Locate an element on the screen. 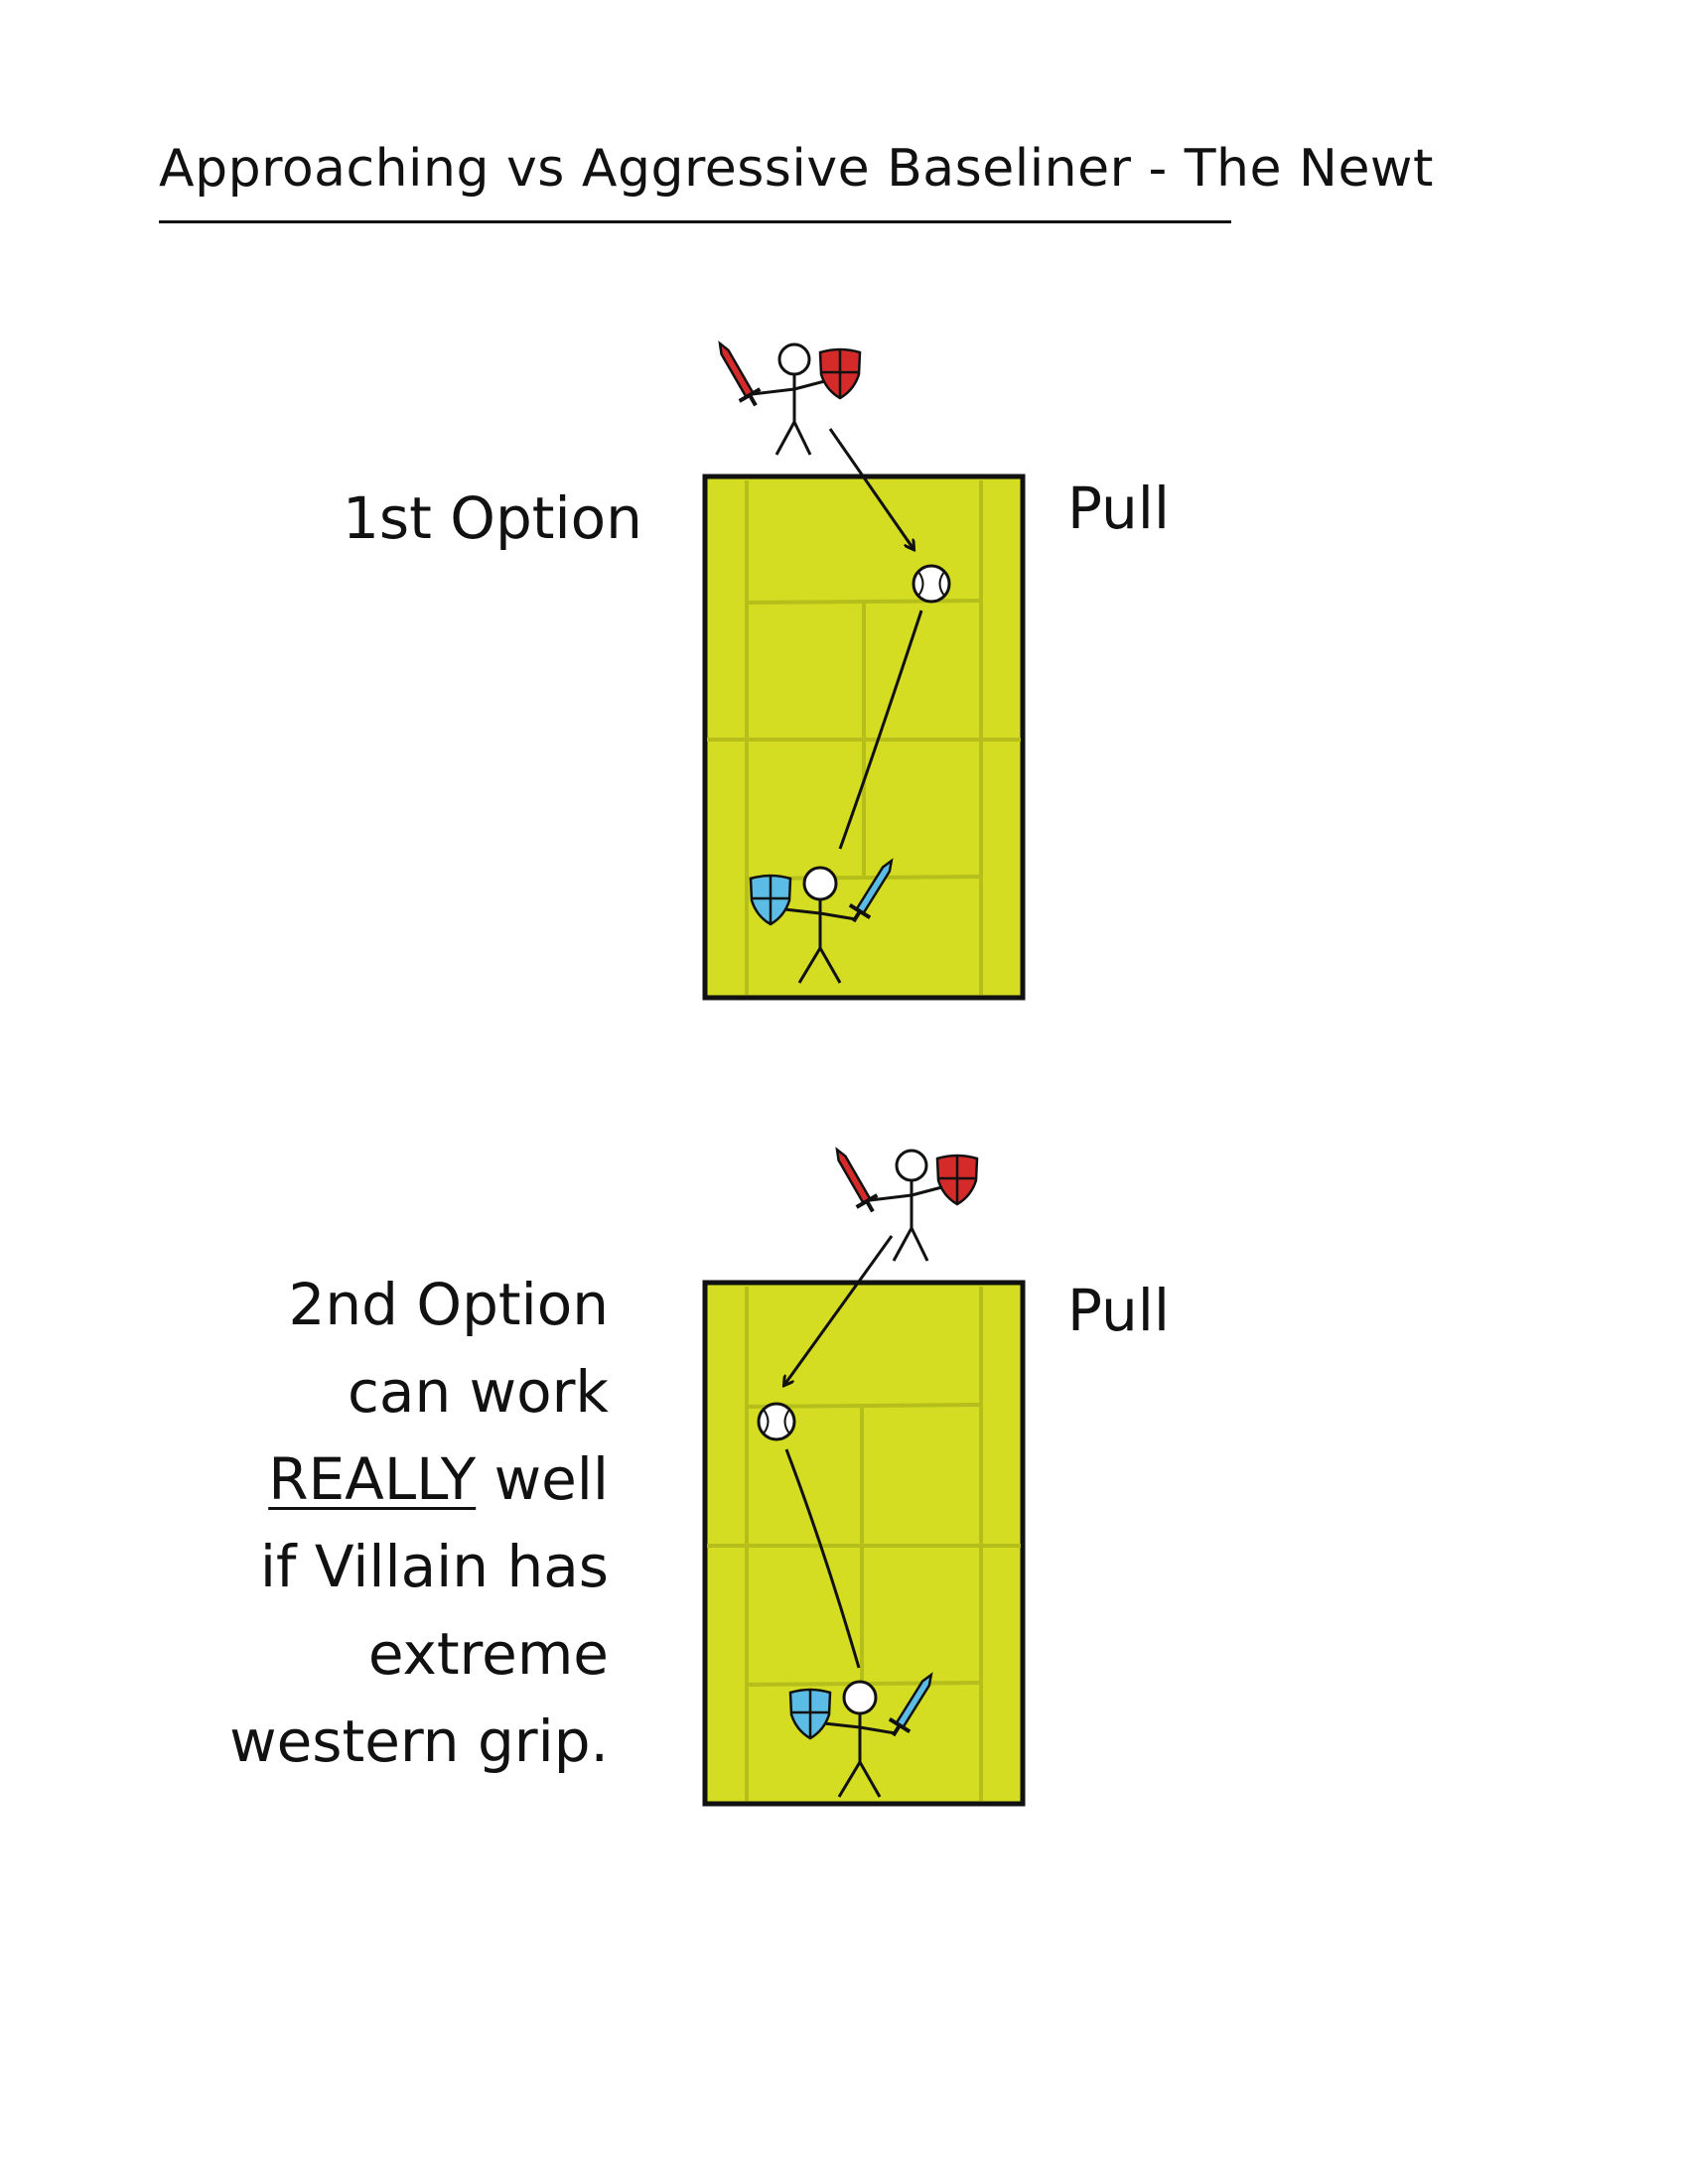  desc-line-4: extreme is located at coordinates (488, 1654).